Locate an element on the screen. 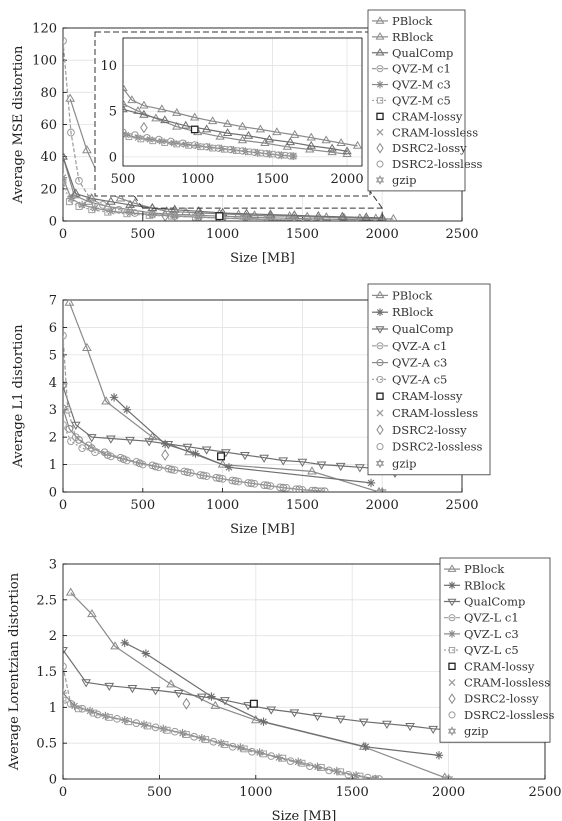 The height and width of the screenshot is (821, 562). chart1-point-cram-lossy is located at coordinates (219, 216).